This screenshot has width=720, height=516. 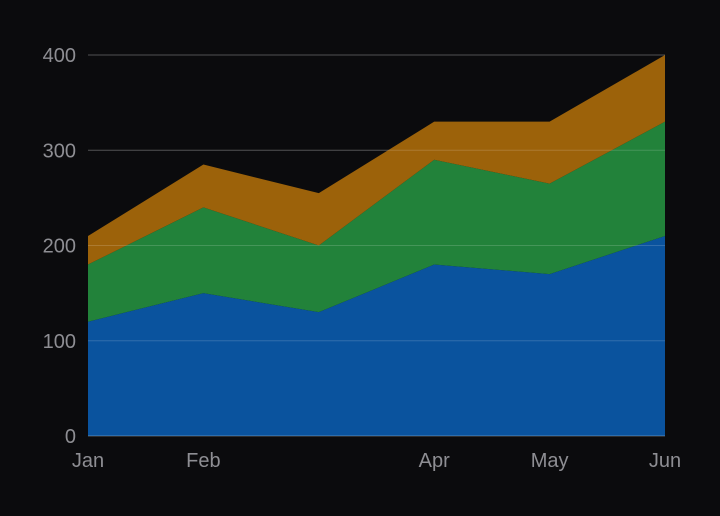 I want to click on y-tick-label: 400, so click(x=59, y=56).